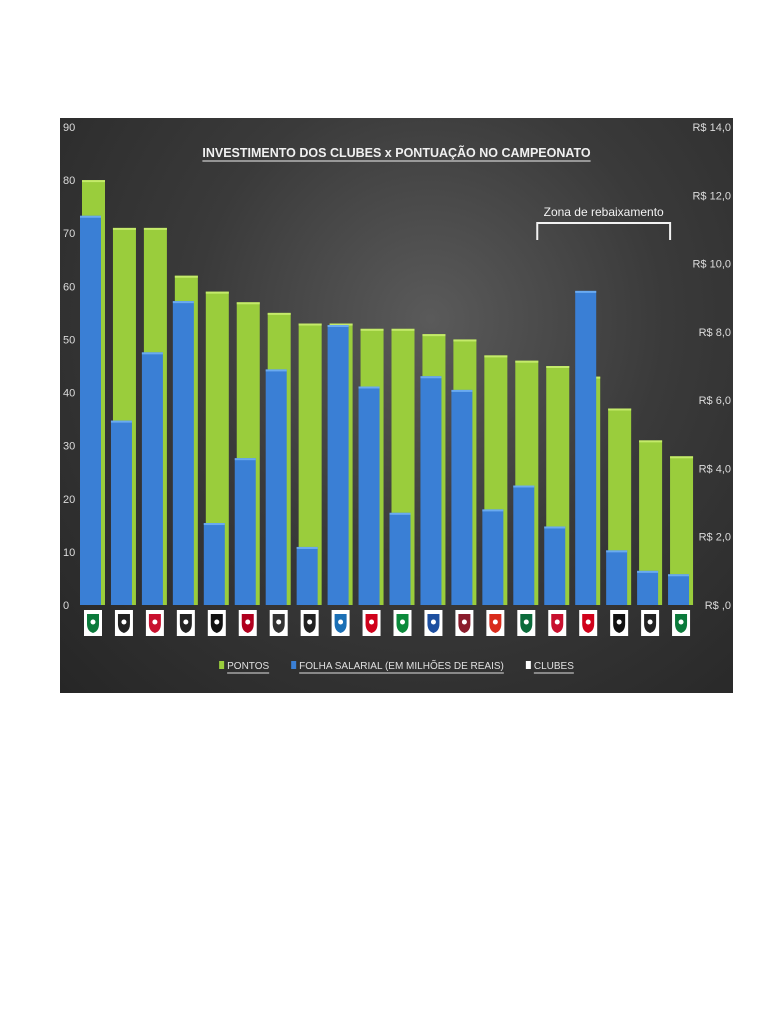 The width and height of the screenshot is (768, 1024). What do you see at coordinates (69, 287) in the screenshot?
I see `left-axis-tick: 60` at bounding box center [69, 287].